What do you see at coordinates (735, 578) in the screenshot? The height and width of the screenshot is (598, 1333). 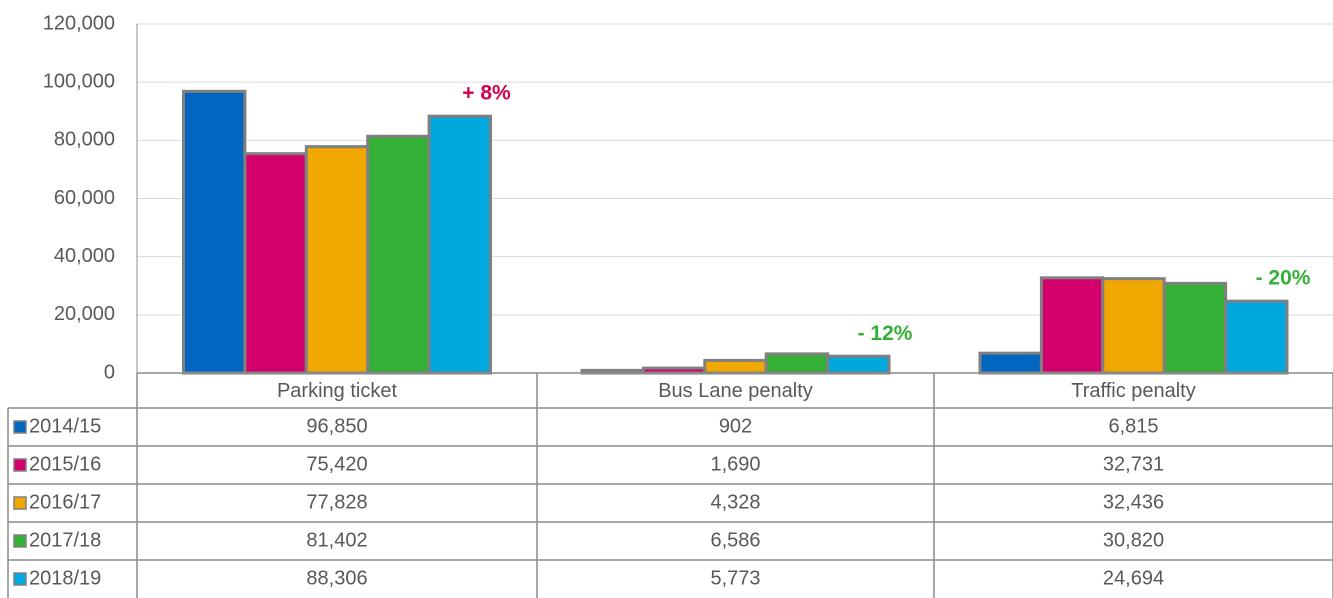 I see `table-value: 5,773` at bounding box center [735, 578].